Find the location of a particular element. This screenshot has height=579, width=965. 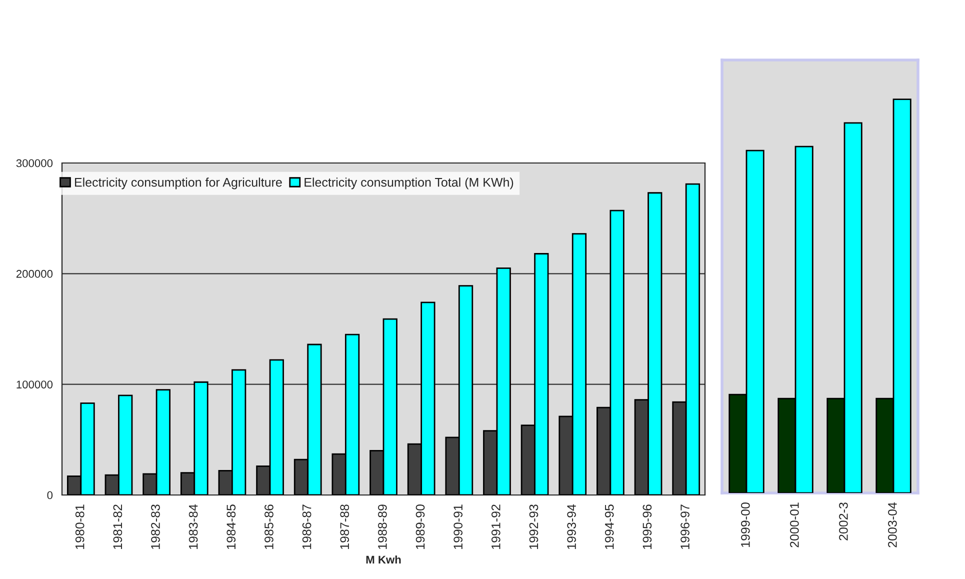

y-tick-label: 200000 is located at coordinates (34, 274).